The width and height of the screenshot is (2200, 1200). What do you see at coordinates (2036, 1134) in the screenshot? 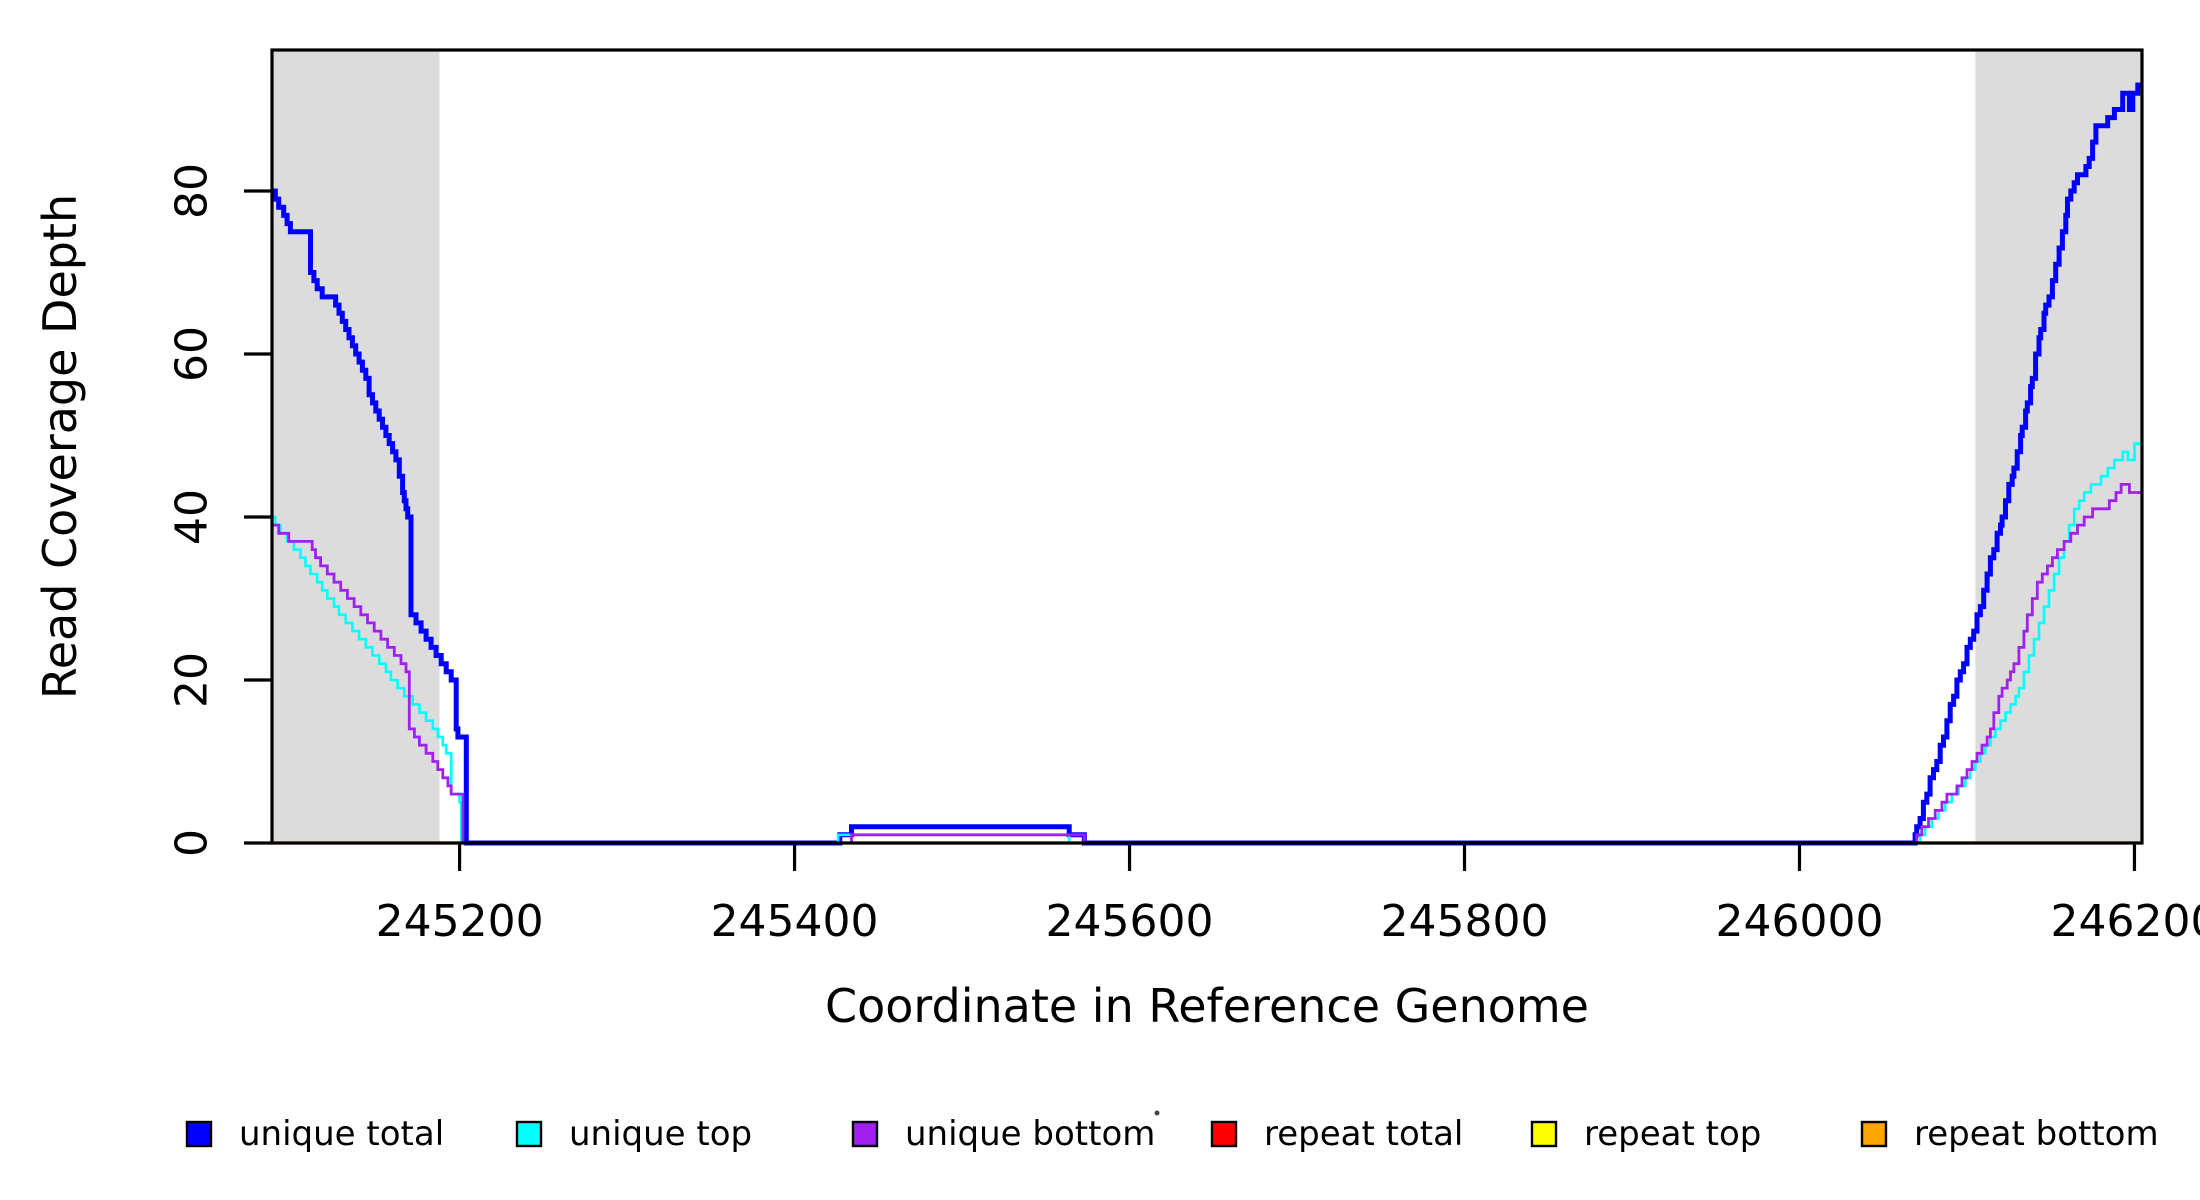
I see `legend-label: repeat bottom` at bounding box center [2036, 1134].